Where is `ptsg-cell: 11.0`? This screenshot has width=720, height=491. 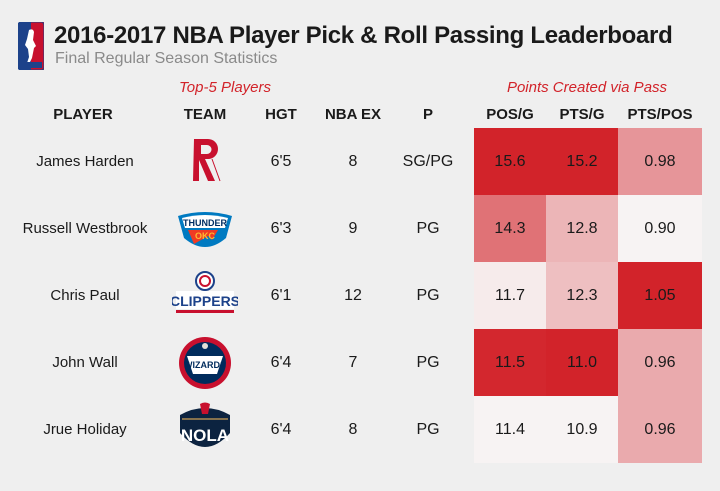
ptsg-cell: 11.0 is located at coordinates (582, 362).